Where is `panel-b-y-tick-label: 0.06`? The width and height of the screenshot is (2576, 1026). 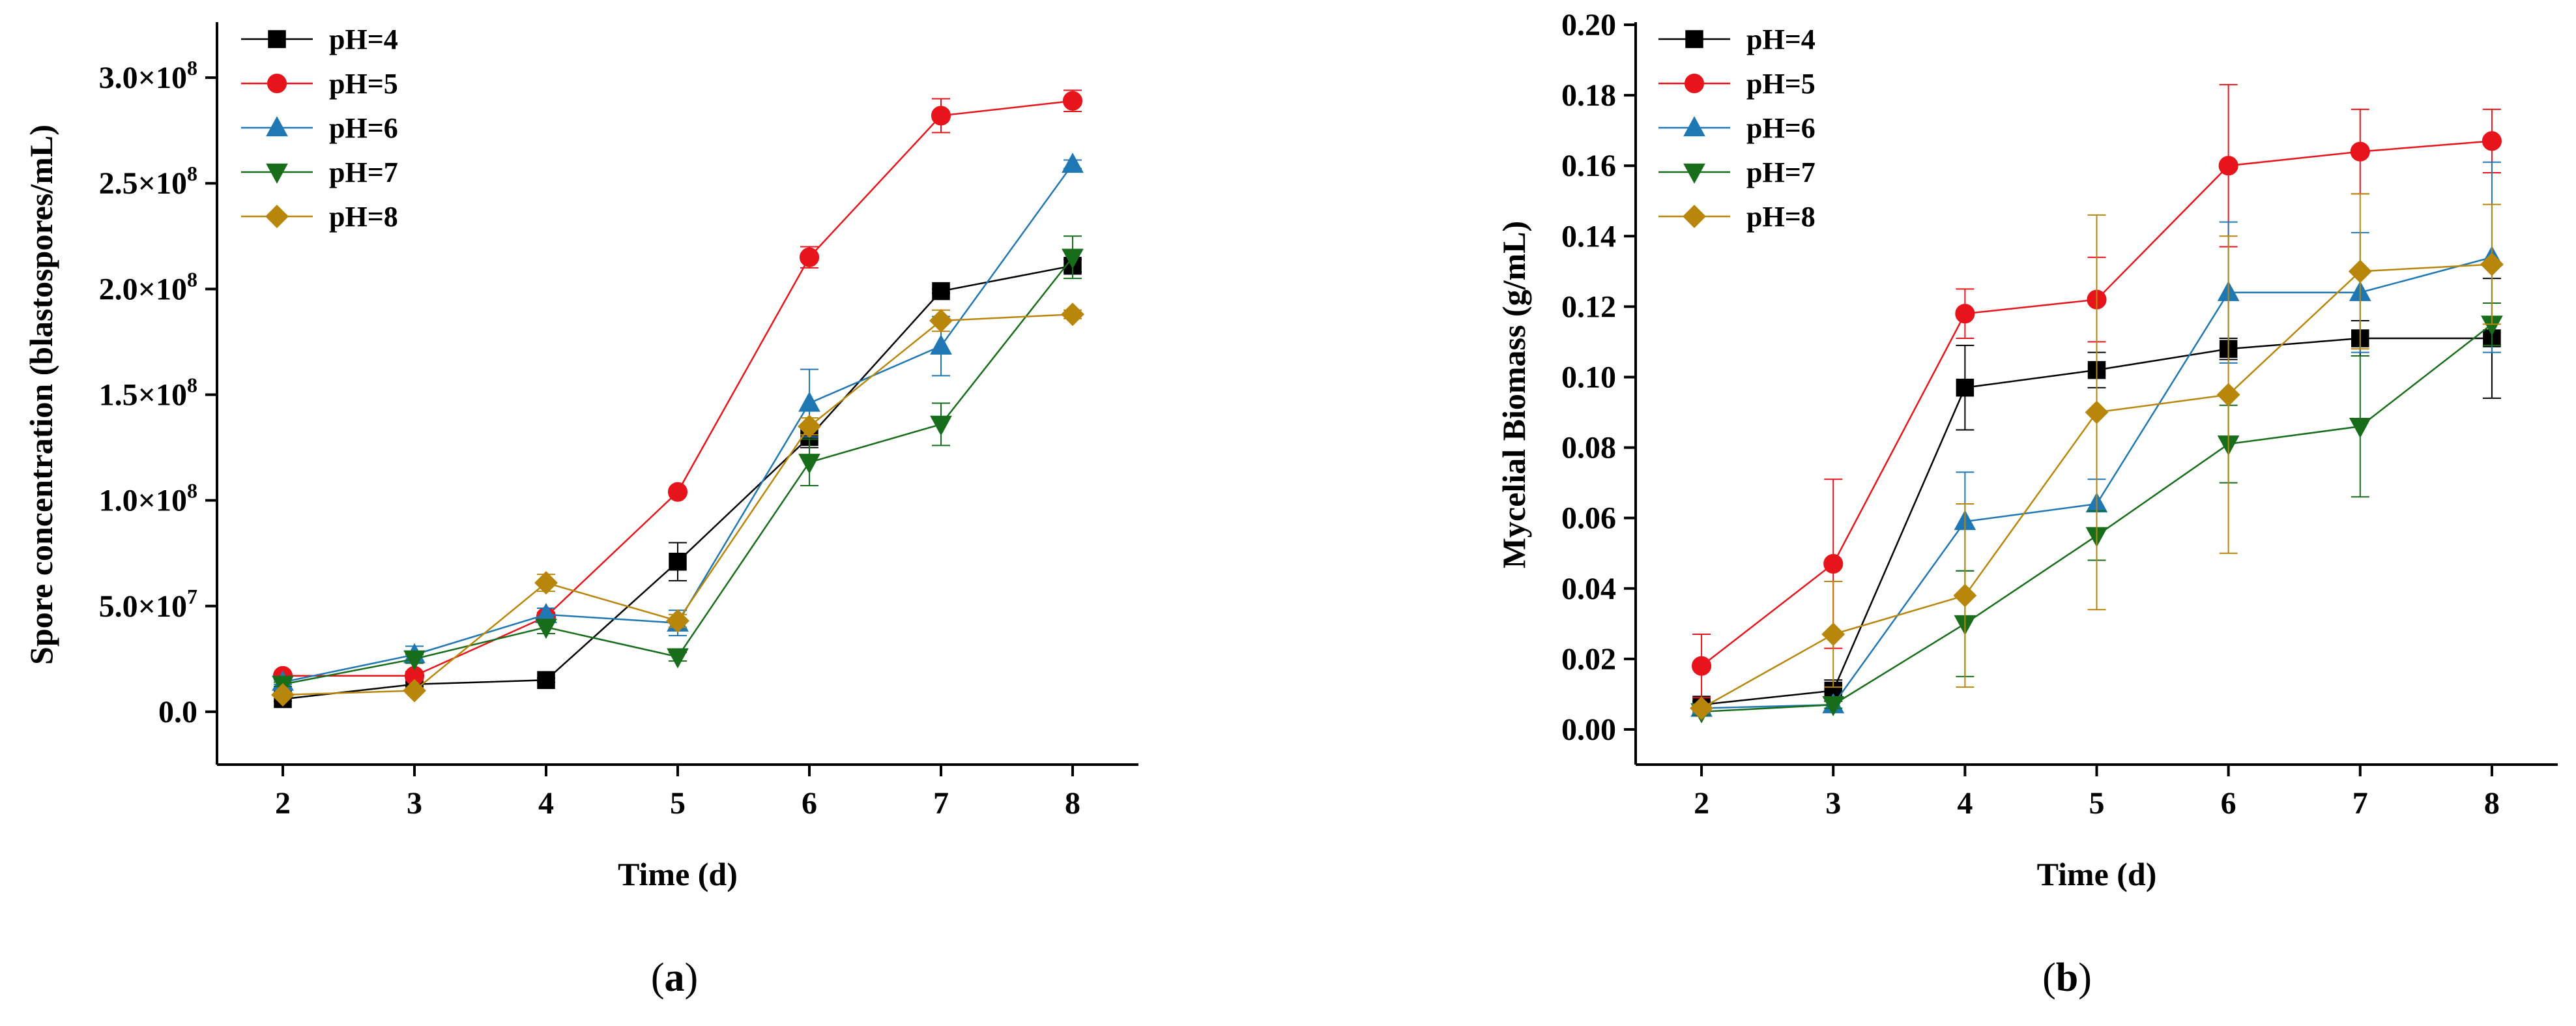
panel-b-y-tick-label: 0.06 is located at coordinates (1588, 518).